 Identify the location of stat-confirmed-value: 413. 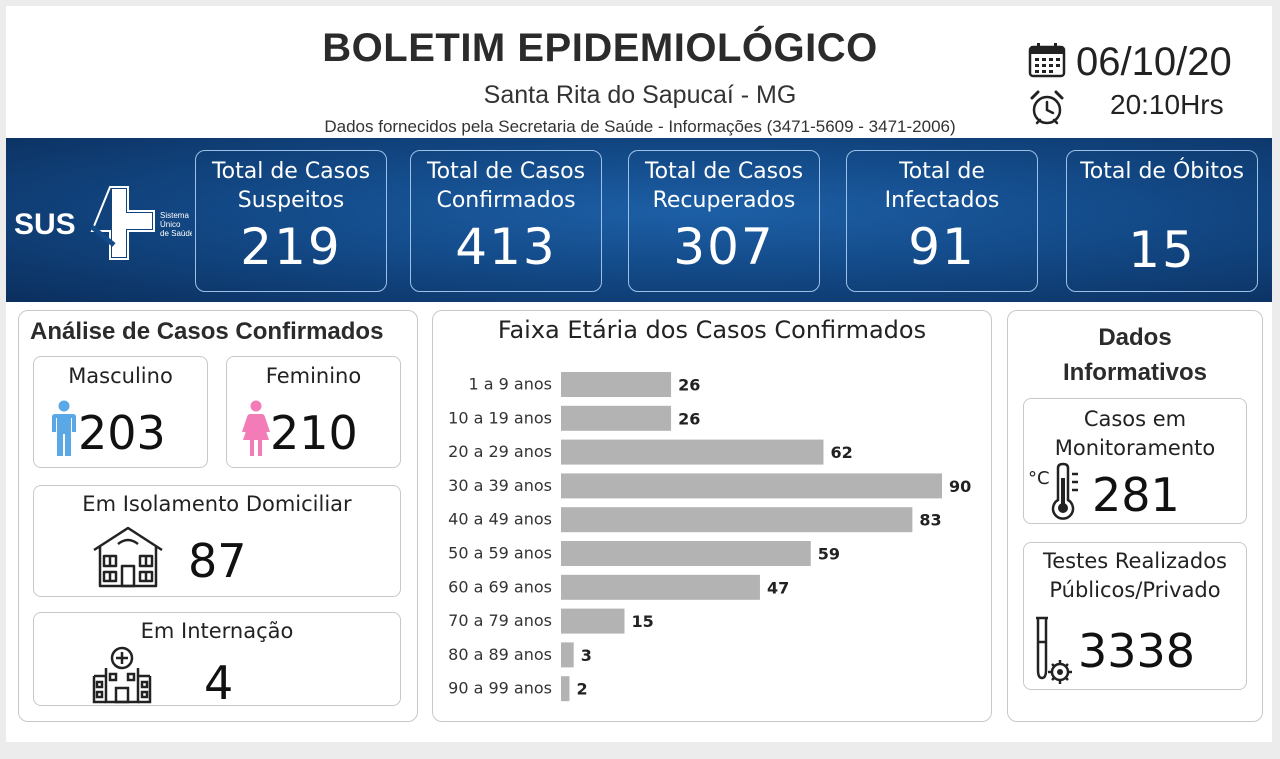
(506, 247).